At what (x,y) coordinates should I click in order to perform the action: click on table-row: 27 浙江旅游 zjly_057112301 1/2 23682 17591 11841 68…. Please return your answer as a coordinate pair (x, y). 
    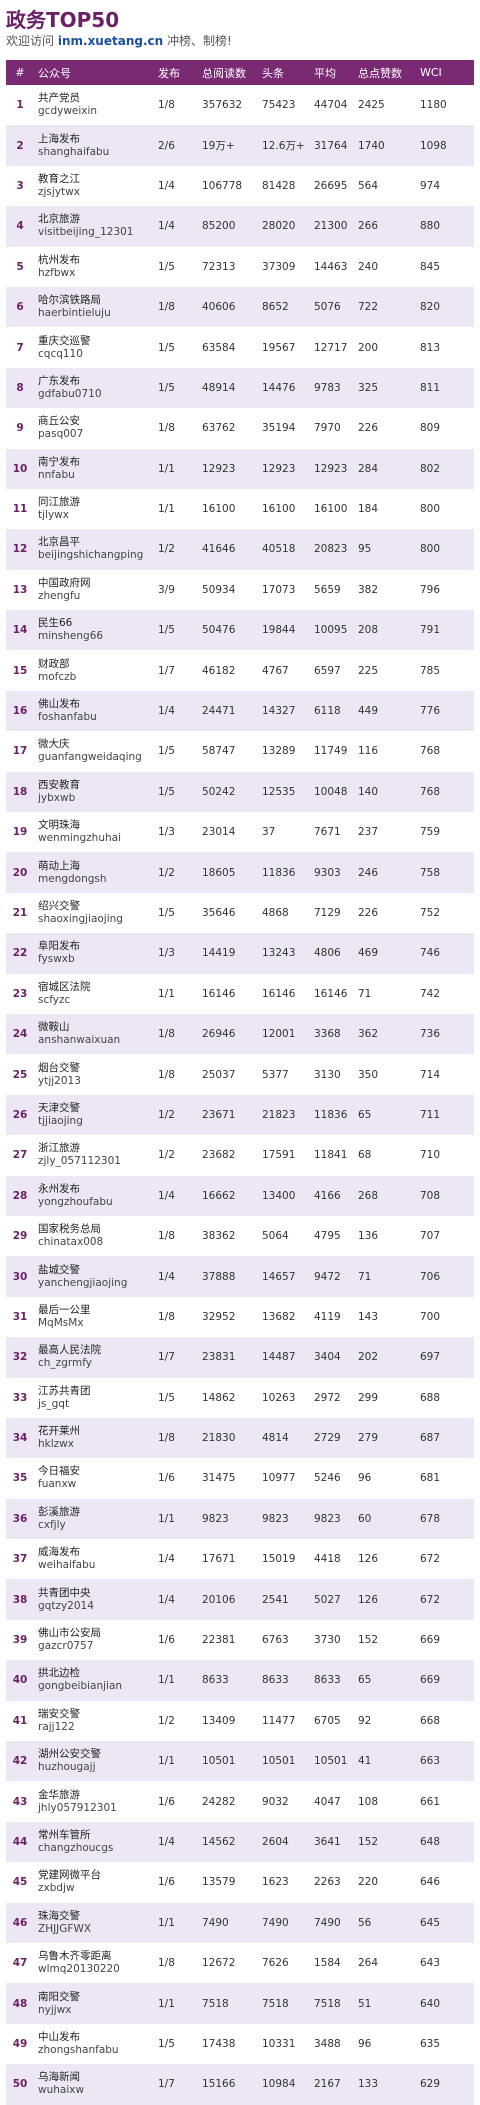
    Looking at the image, I should click on (240, 1155).